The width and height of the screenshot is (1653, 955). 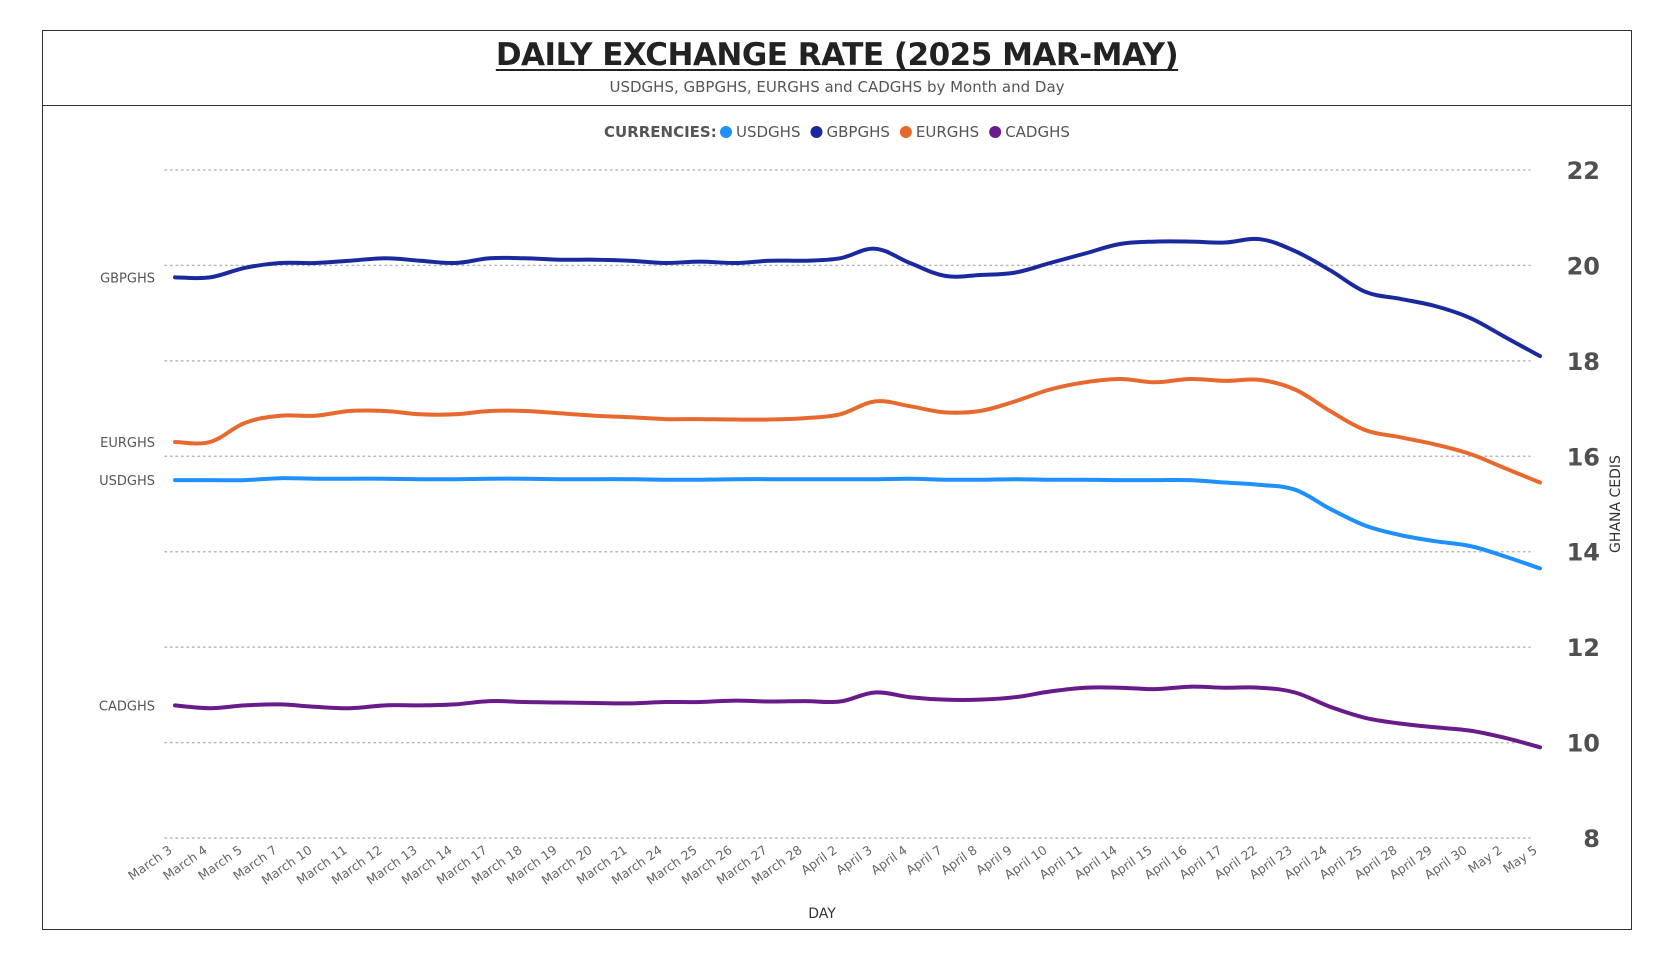 I want to click on series-label-eurghs: EURGHS, so click(x=127, y=443).